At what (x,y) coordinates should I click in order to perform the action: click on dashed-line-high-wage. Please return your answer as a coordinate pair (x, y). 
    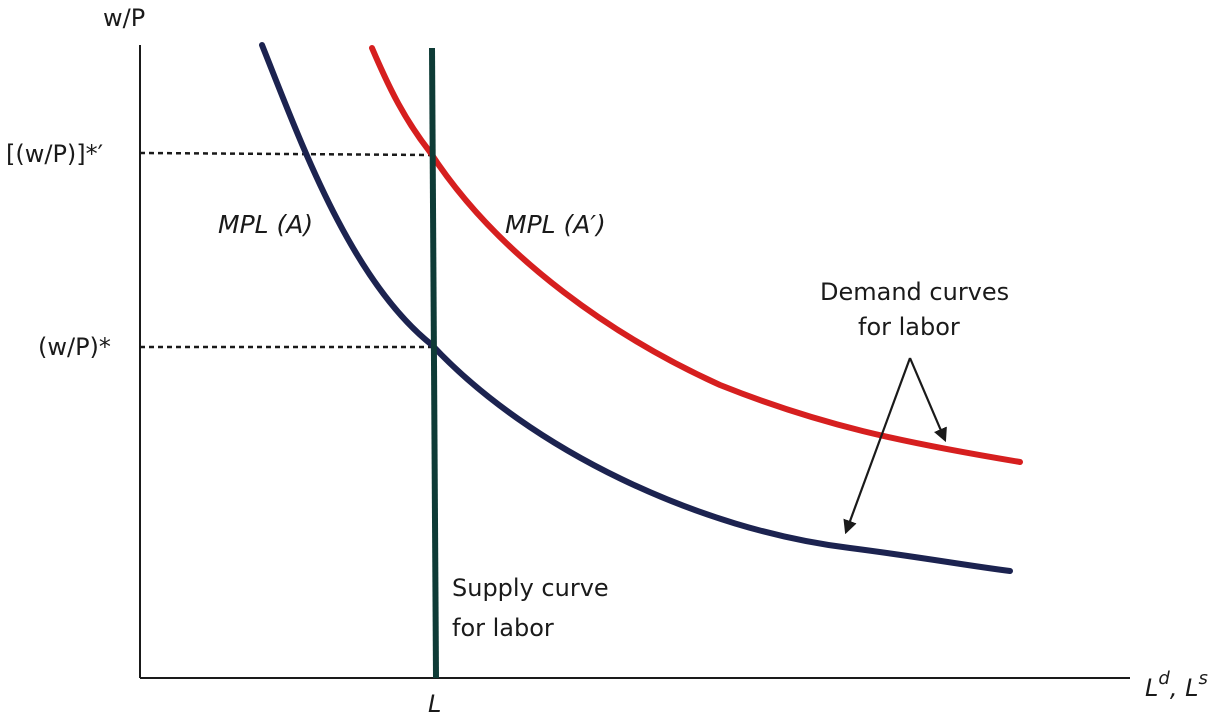
    Looking at the image, I should click on (285, 154).